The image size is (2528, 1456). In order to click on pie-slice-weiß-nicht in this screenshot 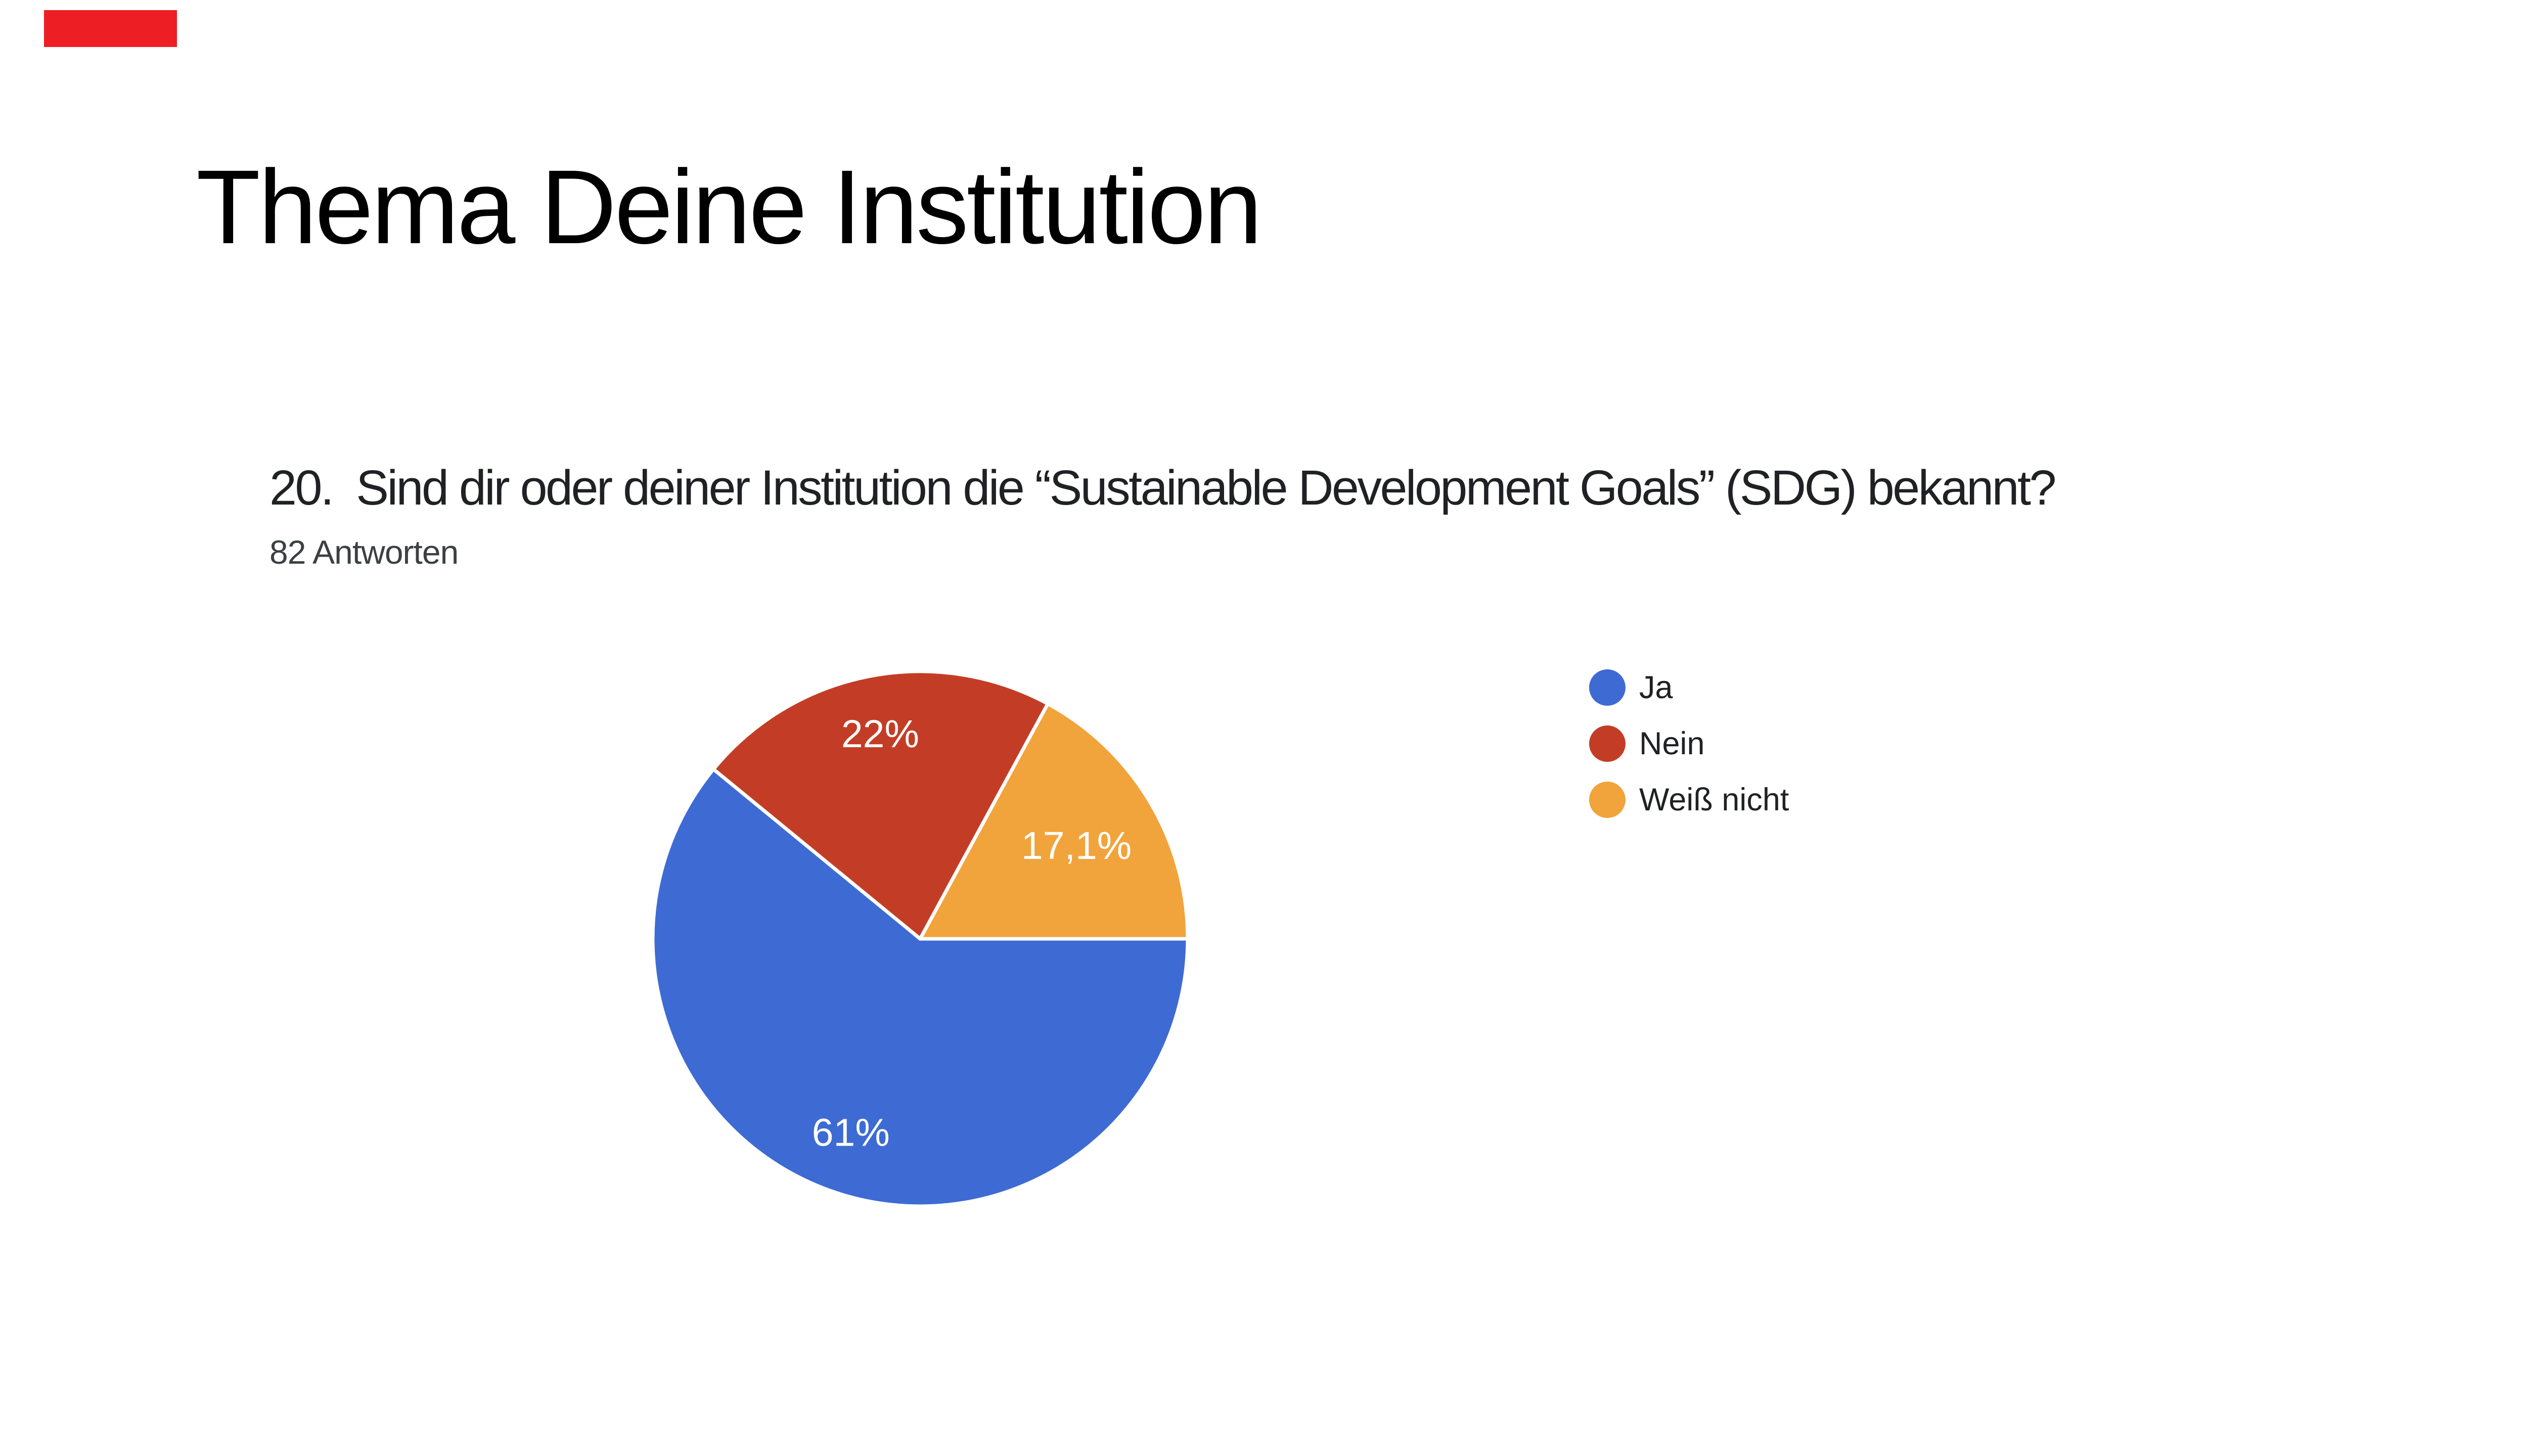, I will do `click(1054, 821)`.